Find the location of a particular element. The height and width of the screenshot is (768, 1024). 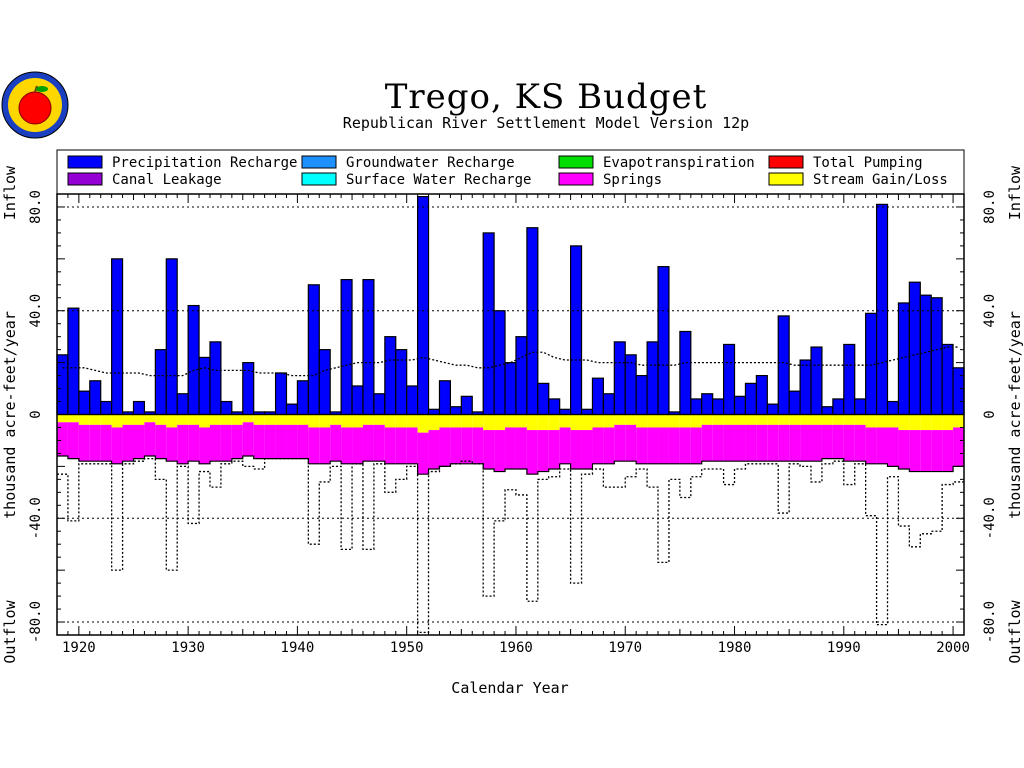

legend-label: Evapotranspiration is located at coordinates (679, 163).